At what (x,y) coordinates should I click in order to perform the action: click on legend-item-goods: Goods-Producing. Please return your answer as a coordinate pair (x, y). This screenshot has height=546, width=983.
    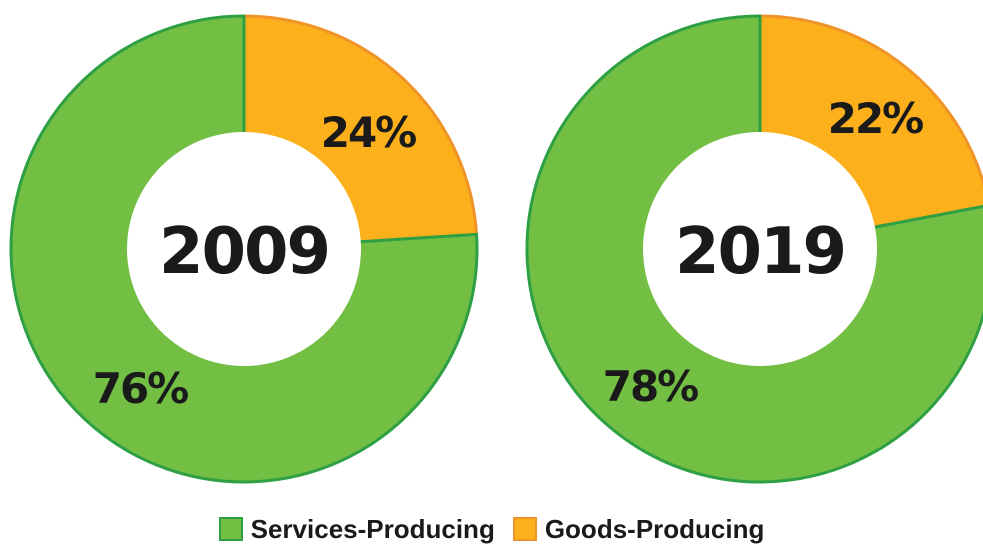
    Looking at the image, I should click on (638, 529).